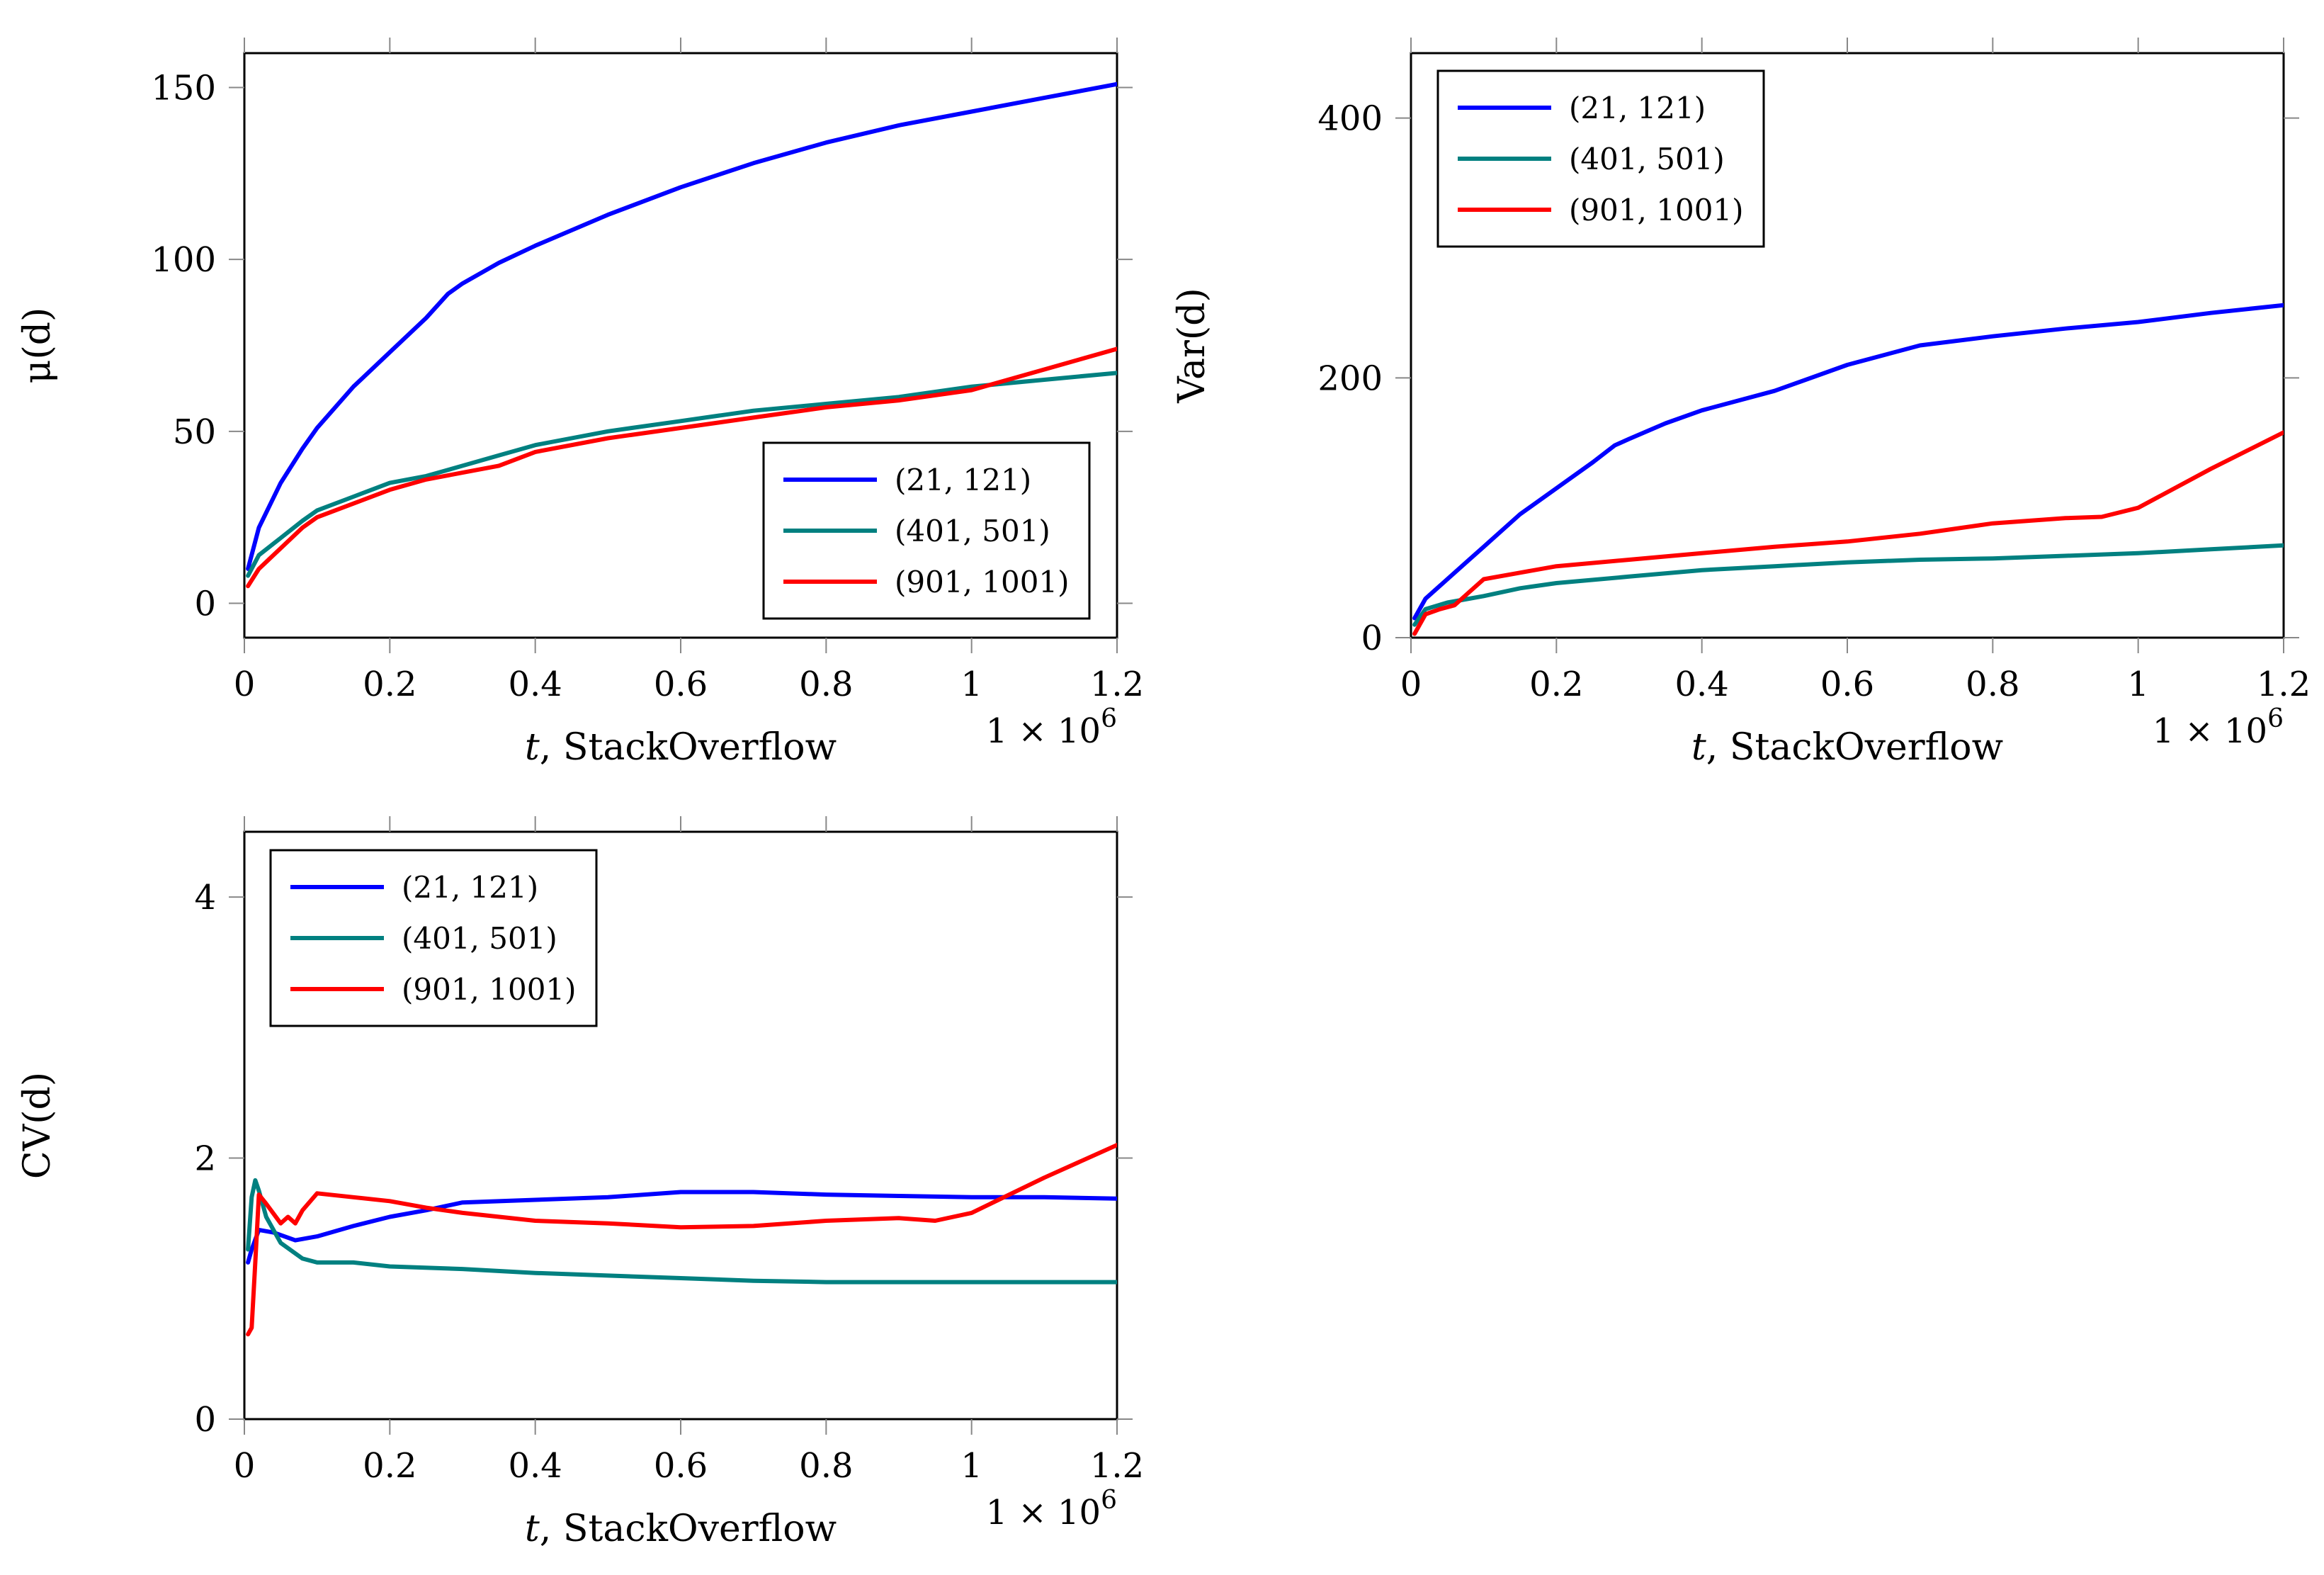  Describe the element at coordinates (1350, 378) in the screenshot. I see `y-tick-label: 200` at that location.